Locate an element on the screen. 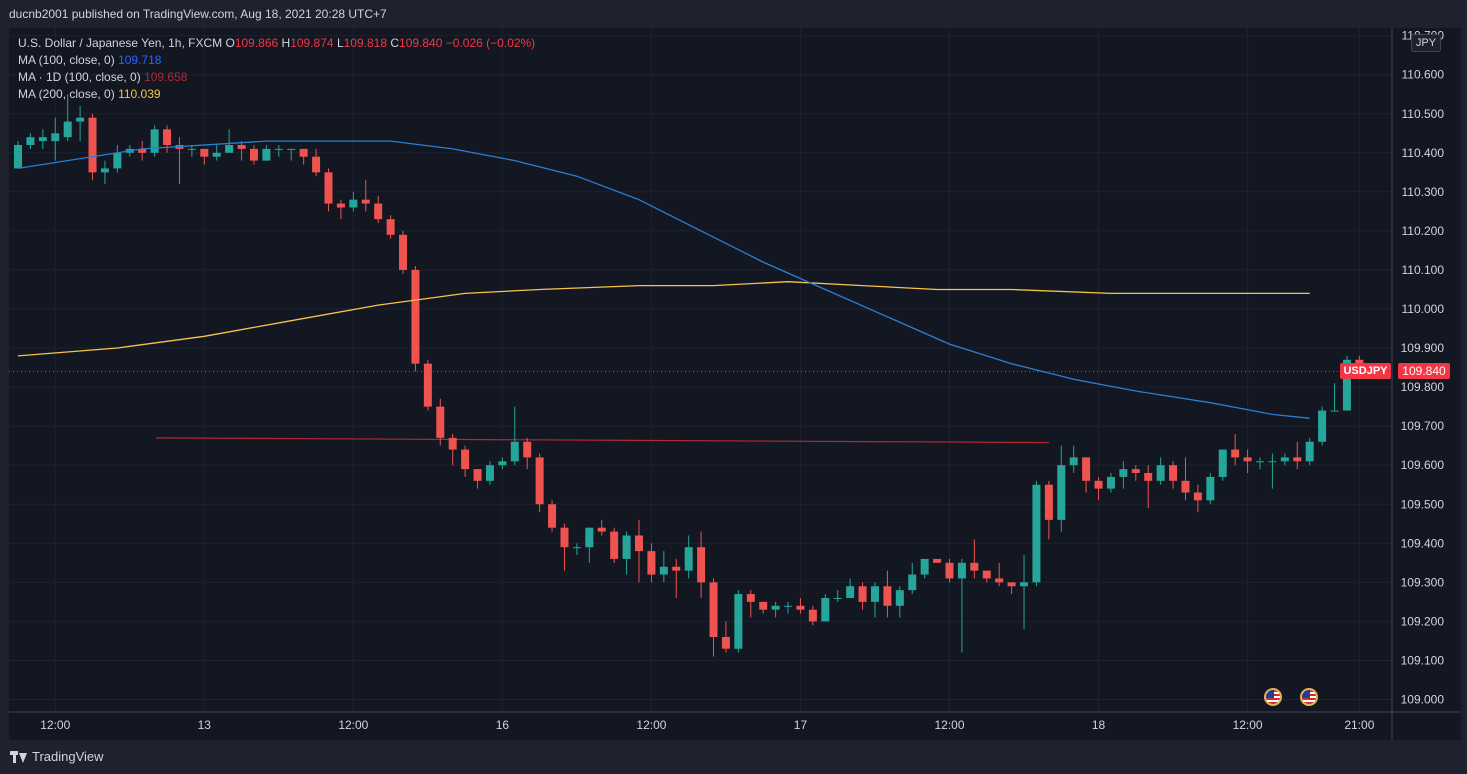 Image resolution: width=1467 pixels, height=774 pixels. y-tick-label: 109.900 is located at coordinates (1423, 348).